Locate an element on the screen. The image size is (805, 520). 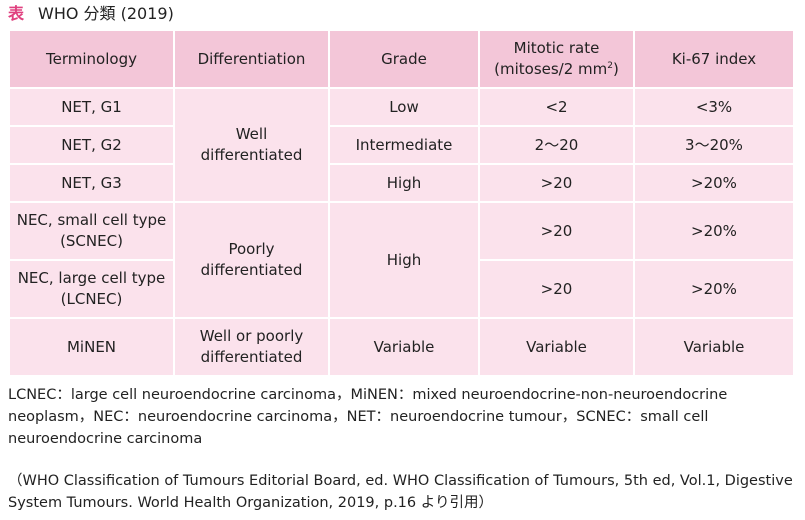
diff-line1: Well or poorly is located at coordinates (251, 336).